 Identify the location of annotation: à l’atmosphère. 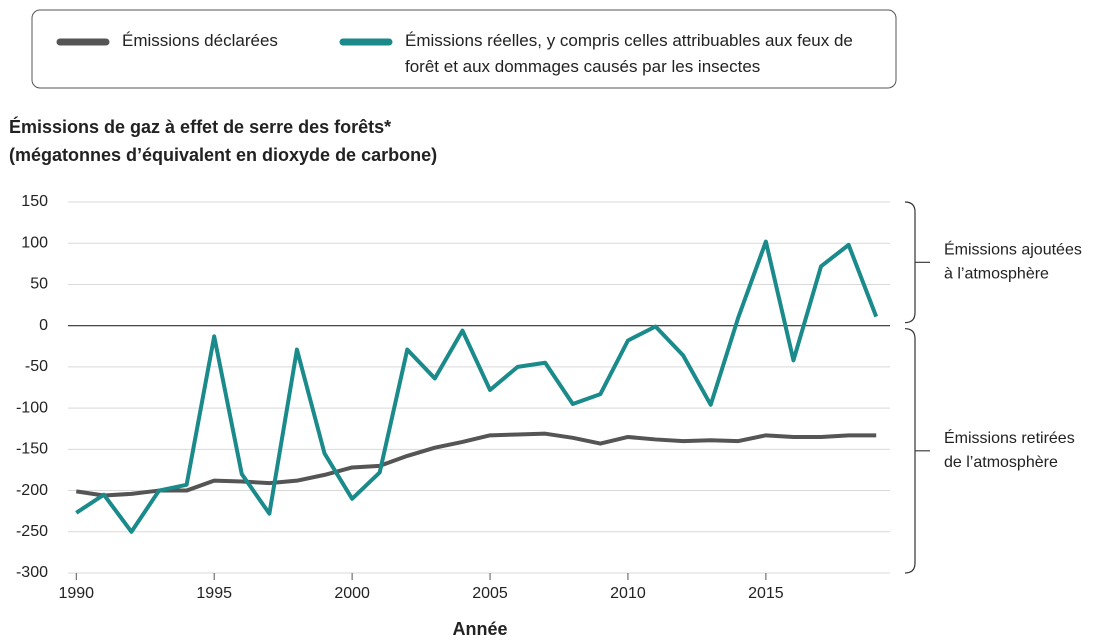
(996, 274).